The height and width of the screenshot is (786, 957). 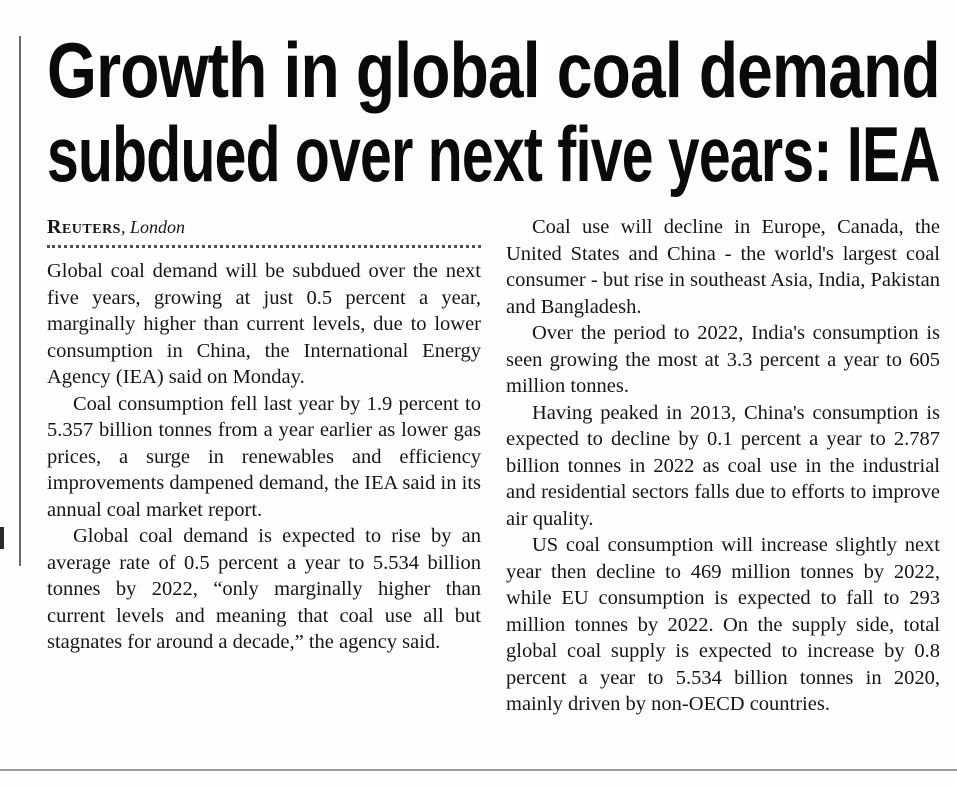 What do you see at coordinates (152, 227) in the screenshot?
I see `byline-location: , London` at bounding box center [152, 227].